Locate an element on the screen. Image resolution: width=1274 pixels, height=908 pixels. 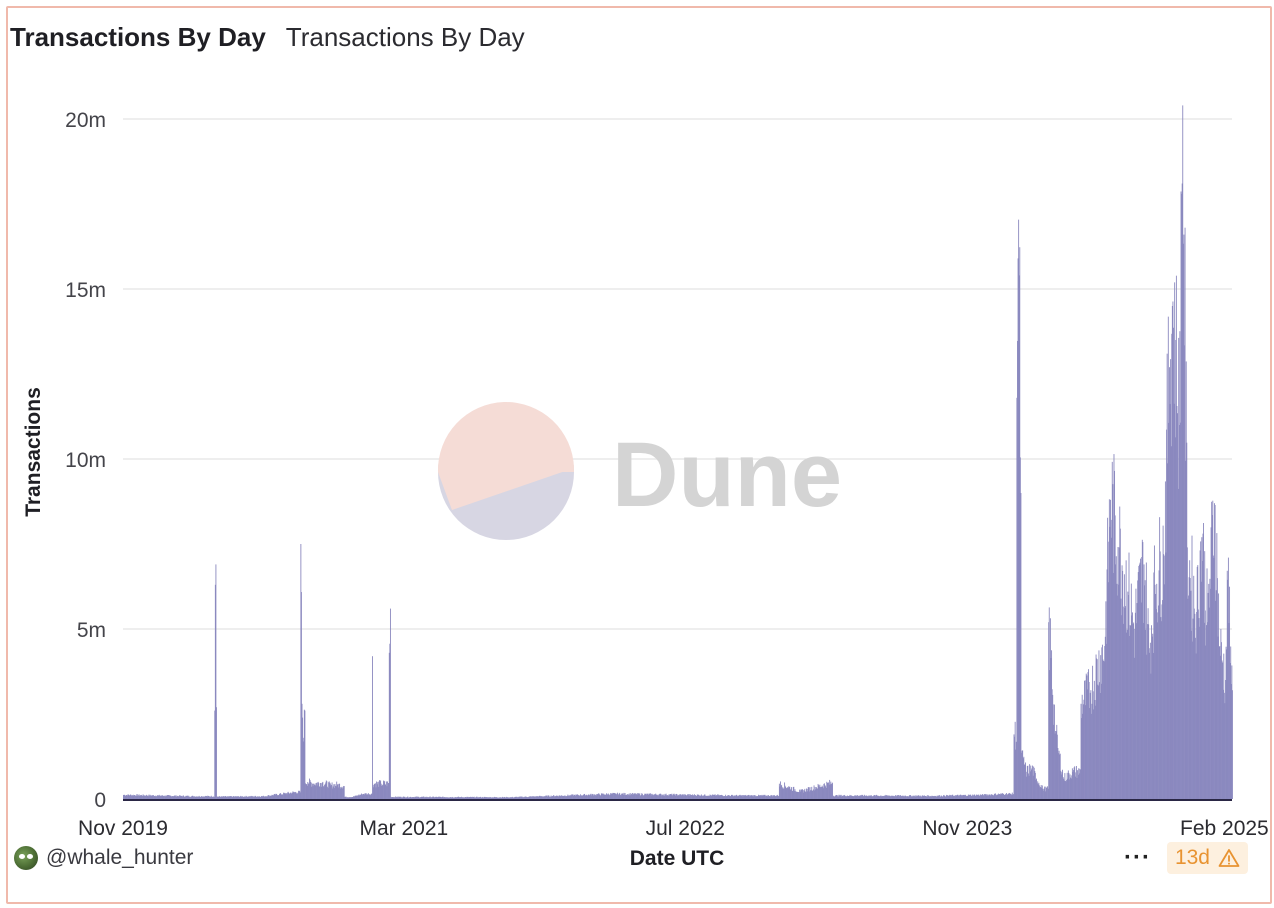
author-username: @whale_hunter is located at coordinates (120, 857).